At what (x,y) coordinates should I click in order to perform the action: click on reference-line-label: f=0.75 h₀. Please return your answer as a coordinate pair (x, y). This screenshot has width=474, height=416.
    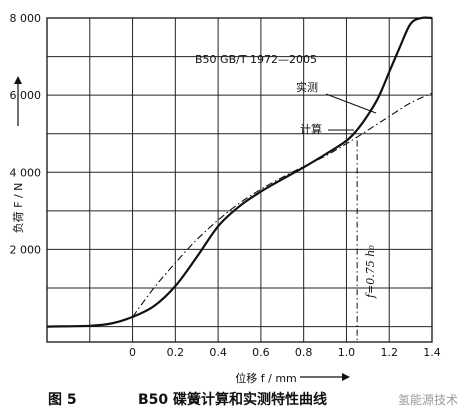
    Looking at the image, I should click on (370, 272).